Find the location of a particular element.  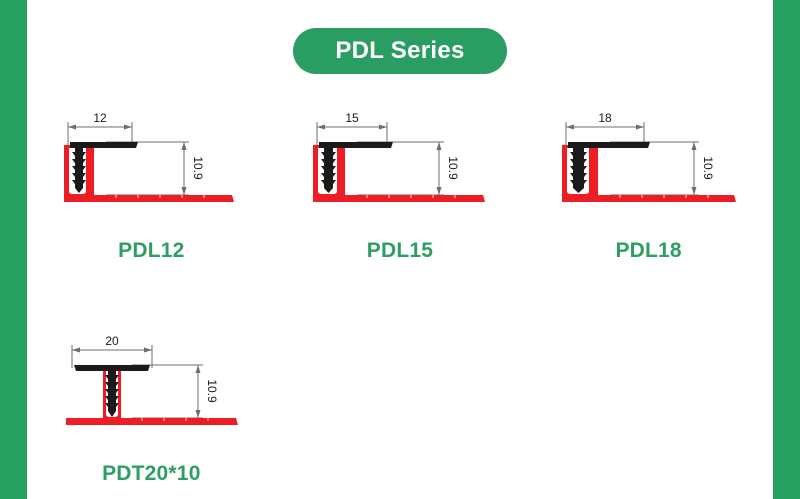

right-green-accent-bar is located at coordinates (786, 249).